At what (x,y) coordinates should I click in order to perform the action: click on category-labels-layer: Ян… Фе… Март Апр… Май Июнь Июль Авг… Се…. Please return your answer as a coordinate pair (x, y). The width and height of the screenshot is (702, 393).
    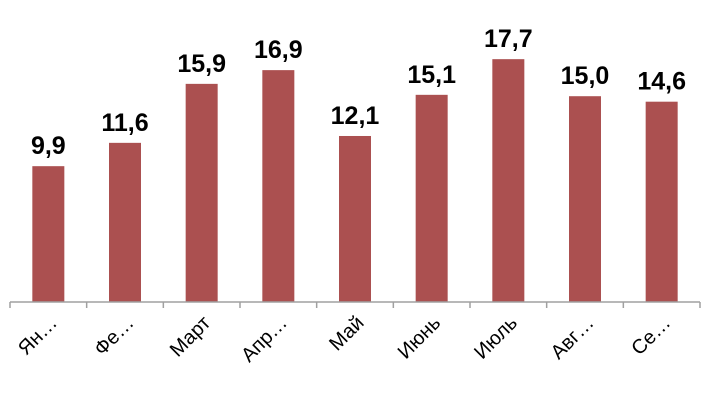
    Looking at the image, I should click on (344, 339).